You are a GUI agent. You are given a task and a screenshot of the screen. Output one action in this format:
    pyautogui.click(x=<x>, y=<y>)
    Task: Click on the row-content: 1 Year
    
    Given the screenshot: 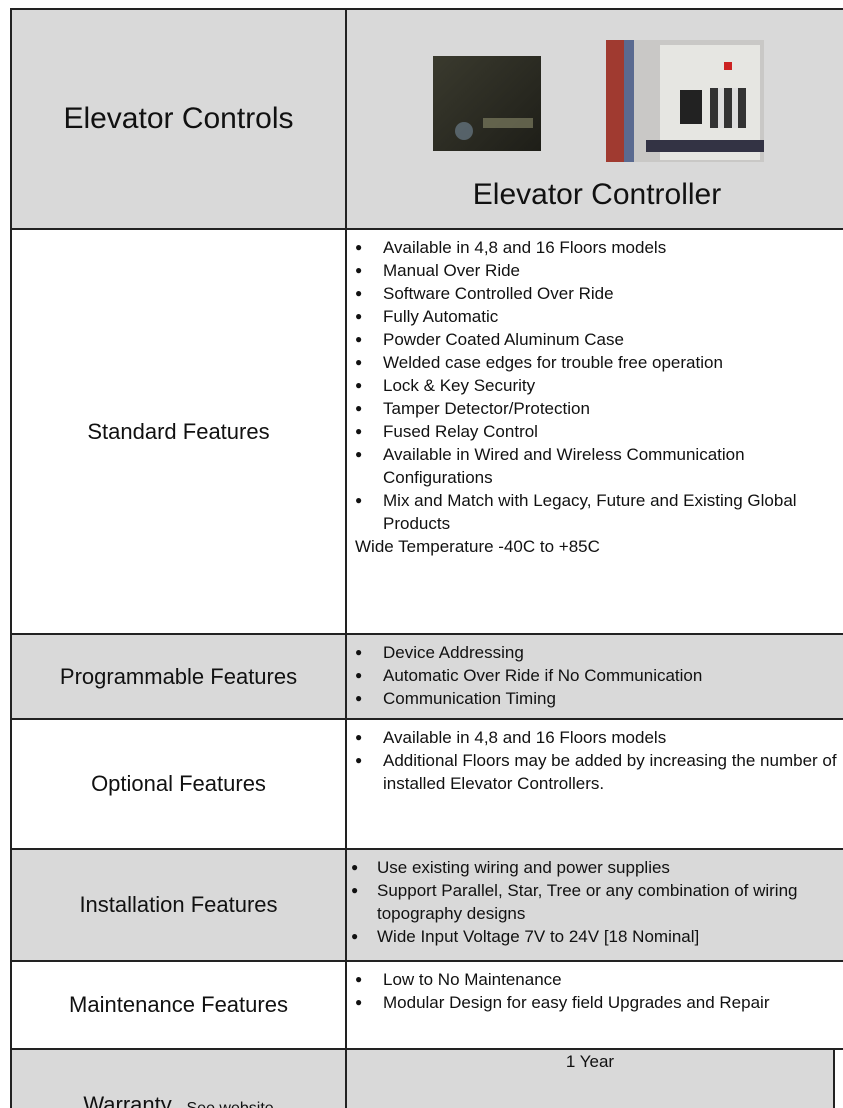 What is the action you would take?
    pyautogui.click(x=590, y=1078)
    